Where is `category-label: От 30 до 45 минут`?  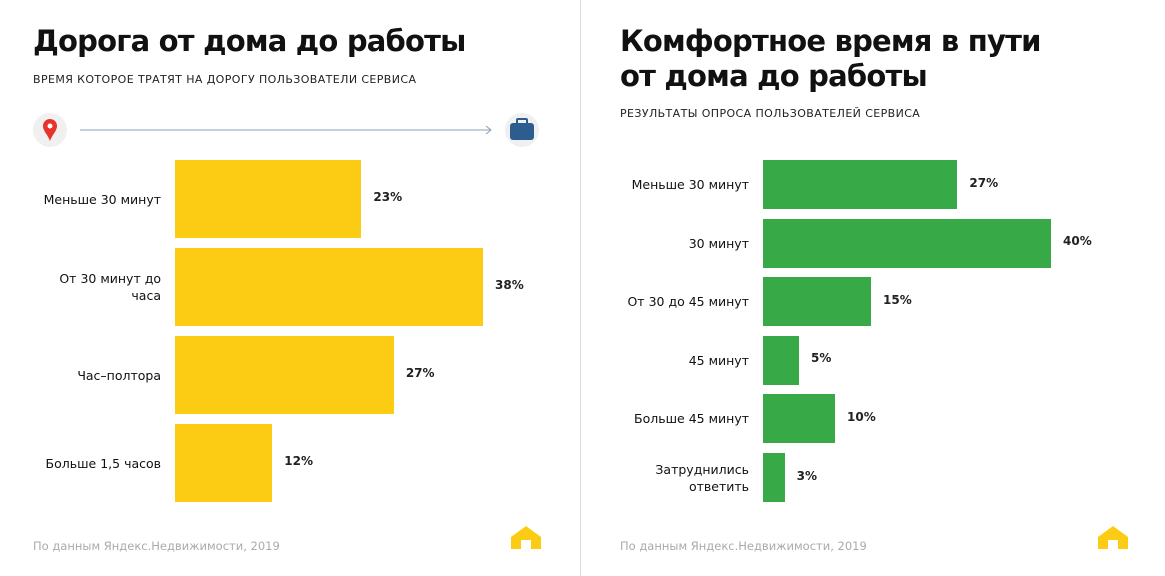
category-label: От 30 до 45 минут is located at coordinates (688, 302).